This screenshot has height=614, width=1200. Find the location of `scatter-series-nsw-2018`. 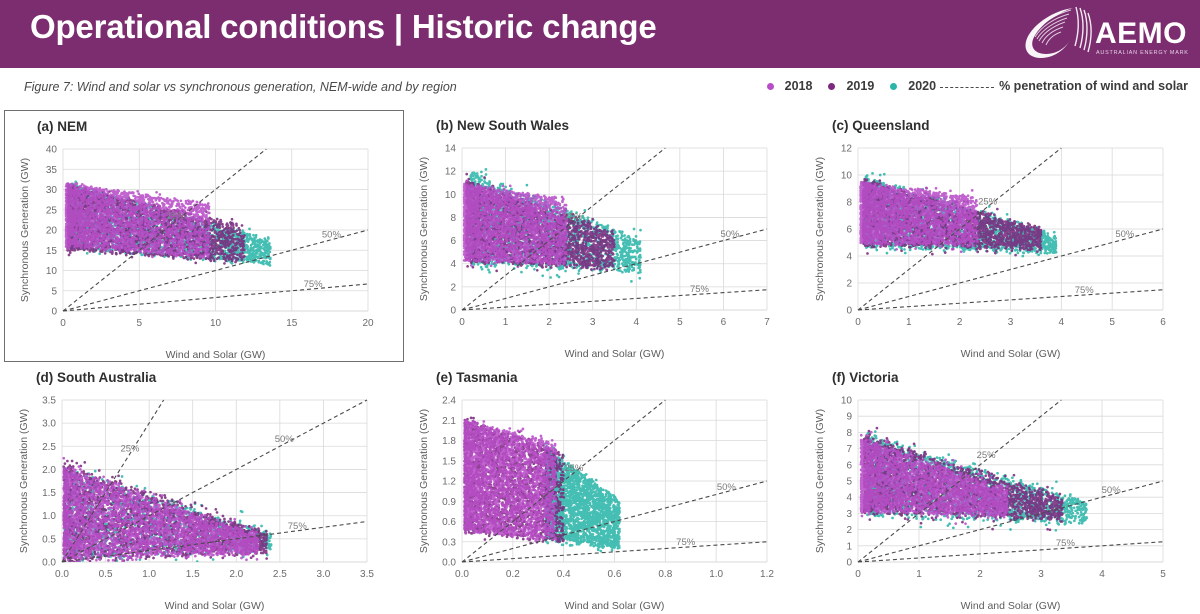

scatter-series-nsw-2018 is located at coordinates (515, 224).